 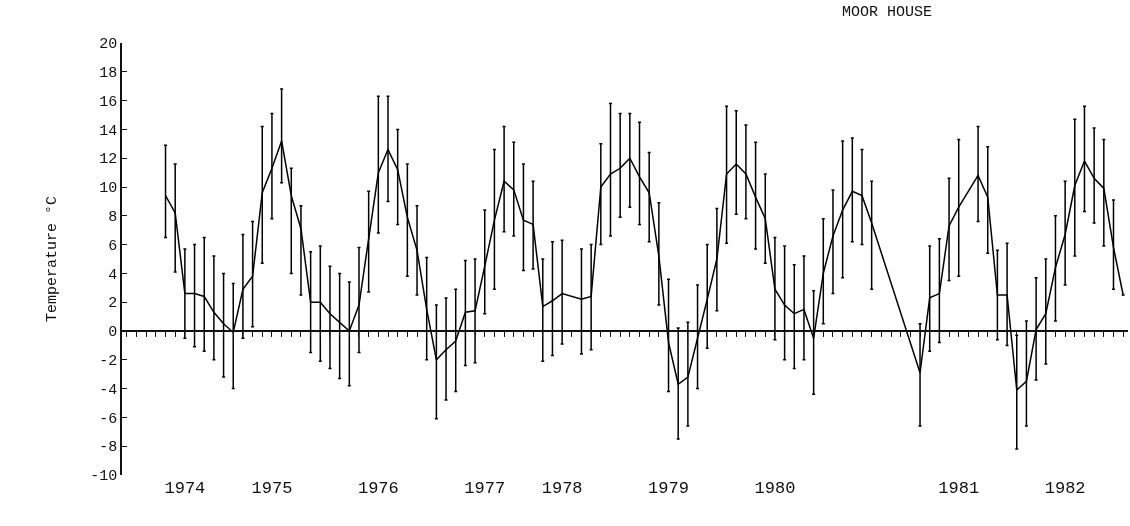 What do you see at coordinates (113, 275) in the screenshot?
I see `y-tick-label: 4` at bounding box center [113, 275].